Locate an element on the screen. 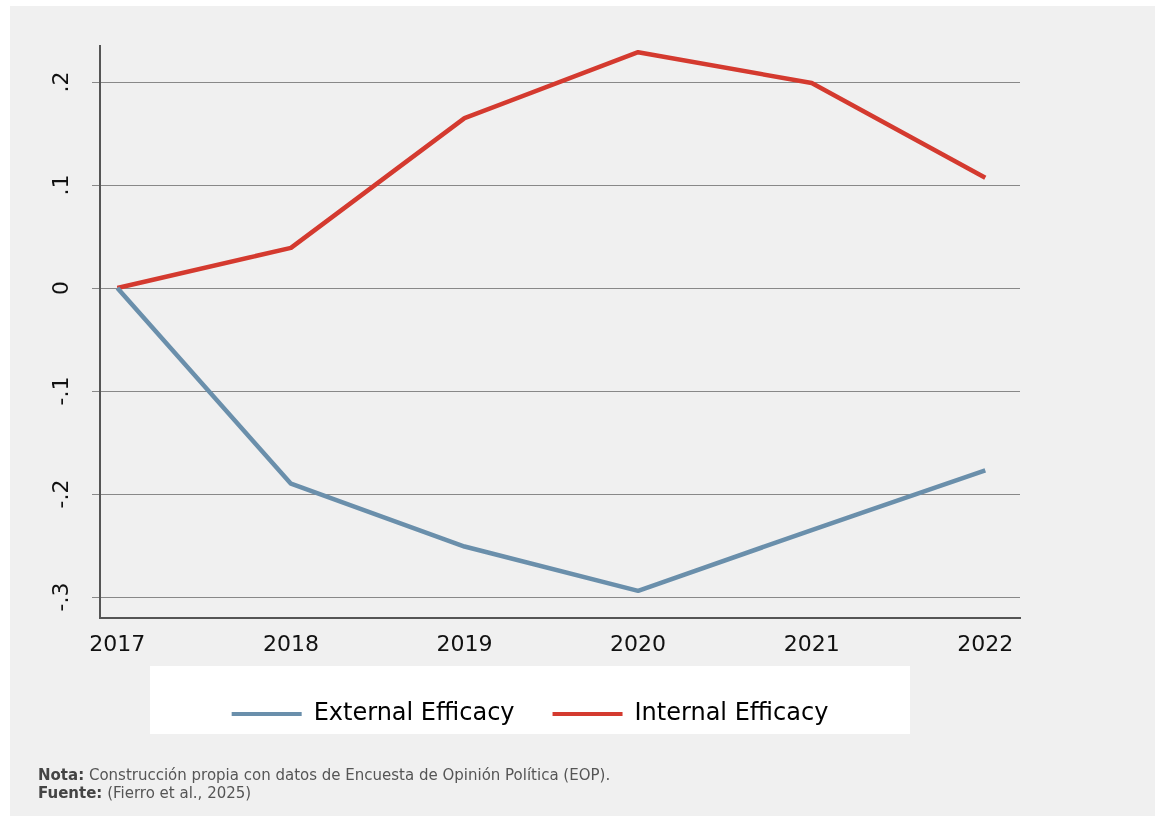 Image resolution: width=1161 pixels, height=817 pixels. y-tick-label: -.2 is located at coordinates (60, 494).